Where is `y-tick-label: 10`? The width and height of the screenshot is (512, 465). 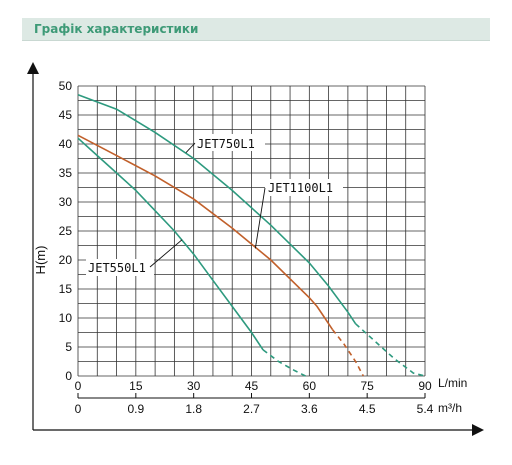
y-tick-label: 10 is located at coordinates (66, 318).